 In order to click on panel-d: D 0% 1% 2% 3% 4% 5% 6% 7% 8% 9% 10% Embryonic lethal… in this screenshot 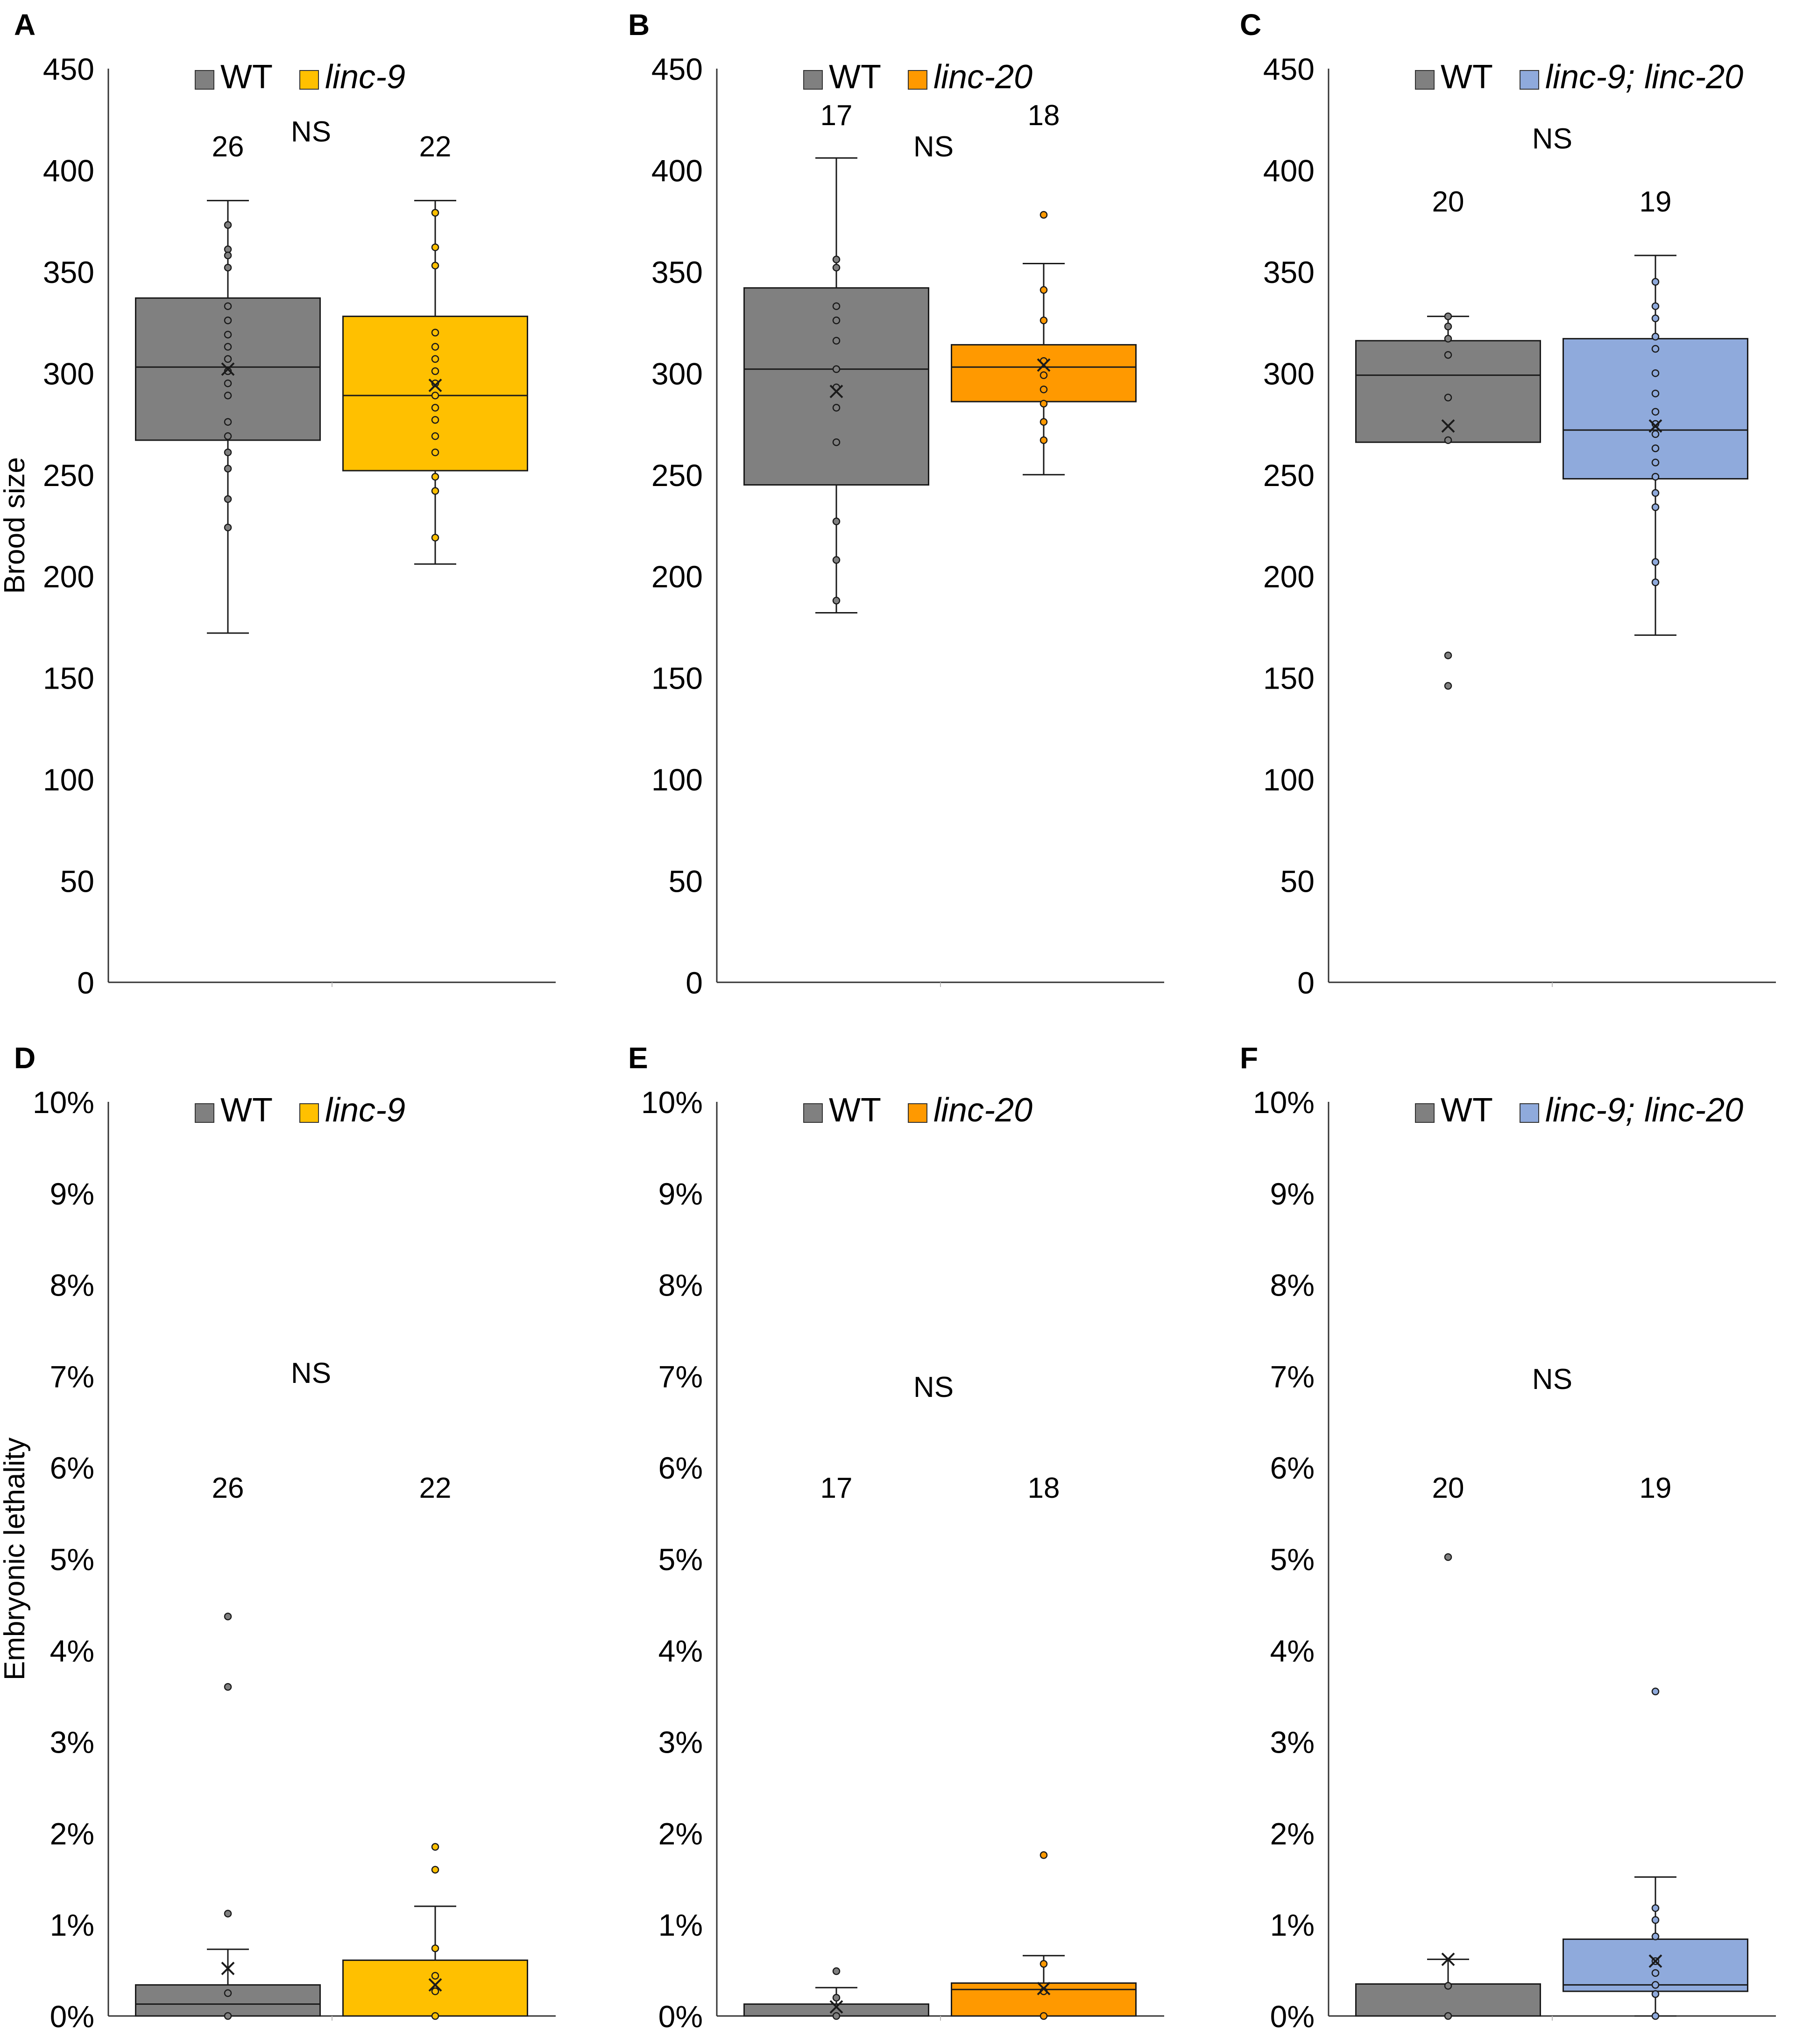, I will do `click(278, 1537)`.